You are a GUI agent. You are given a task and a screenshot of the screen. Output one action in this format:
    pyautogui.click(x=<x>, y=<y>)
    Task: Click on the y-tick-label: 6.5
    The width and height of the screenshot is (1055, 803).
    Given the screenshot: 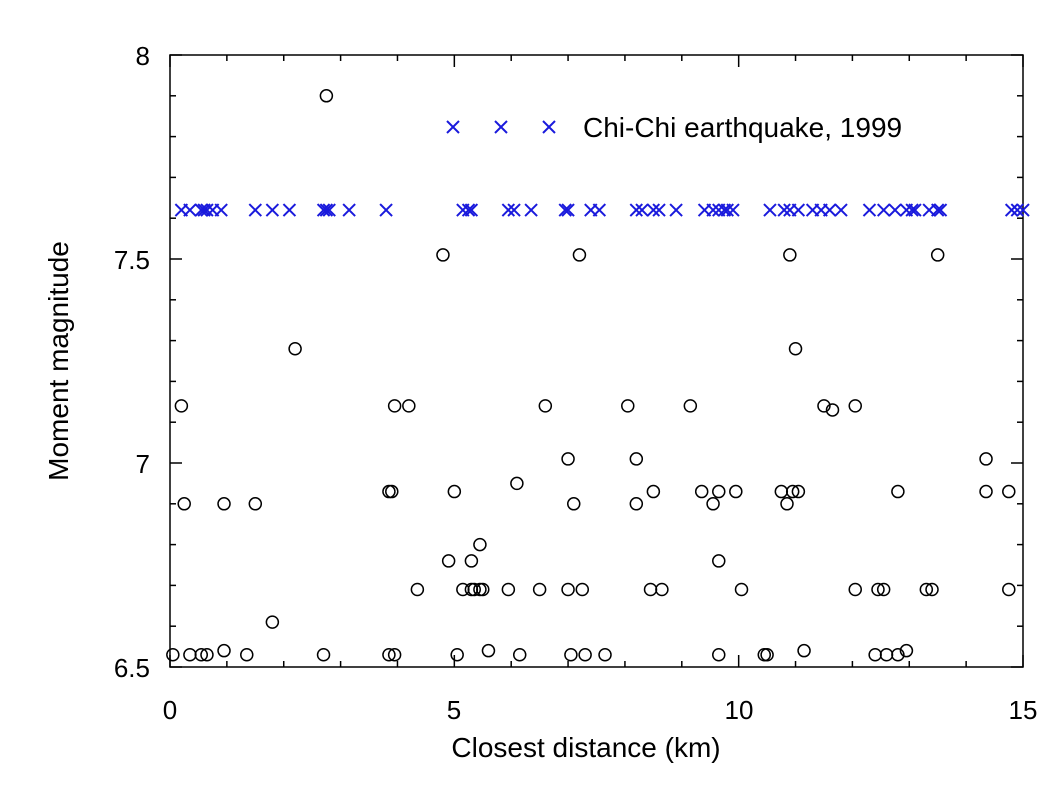 What is the action you would take?
    pyautogui.click(x=132, y=668)
    